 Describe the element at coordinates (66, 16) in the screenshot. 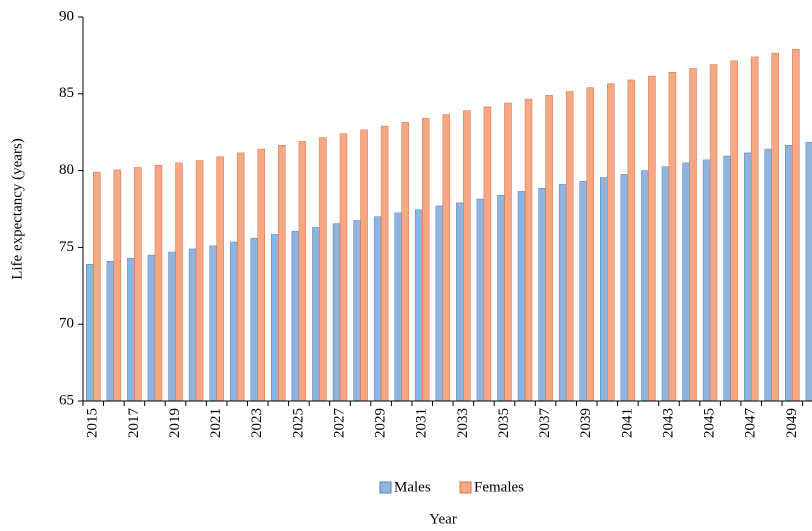

I see `y-tick-label: 90` at that location.